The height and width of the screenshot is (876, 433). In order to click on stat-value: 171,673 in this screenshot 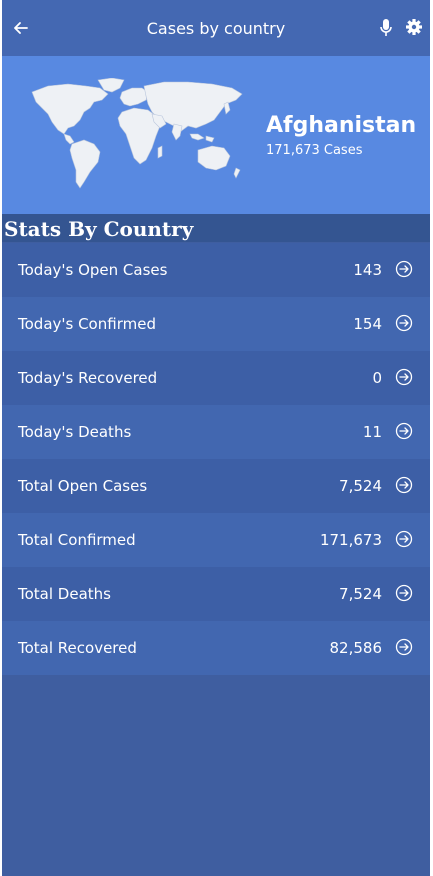, I will do `click(350, 540)`.